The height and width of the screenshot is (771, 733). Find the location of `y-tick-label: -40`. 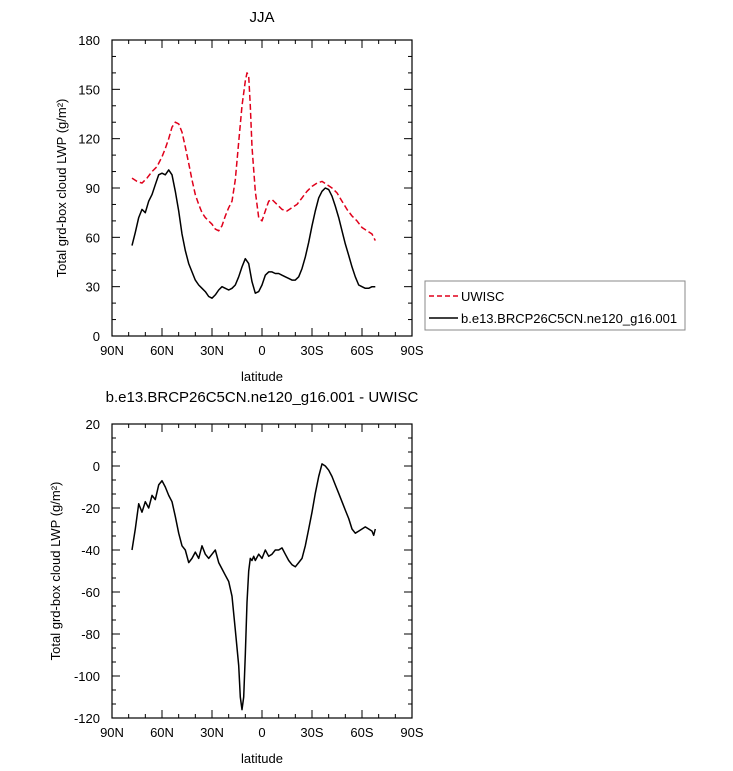

y-tick-label: -40 is located at coordinates (90, 550).